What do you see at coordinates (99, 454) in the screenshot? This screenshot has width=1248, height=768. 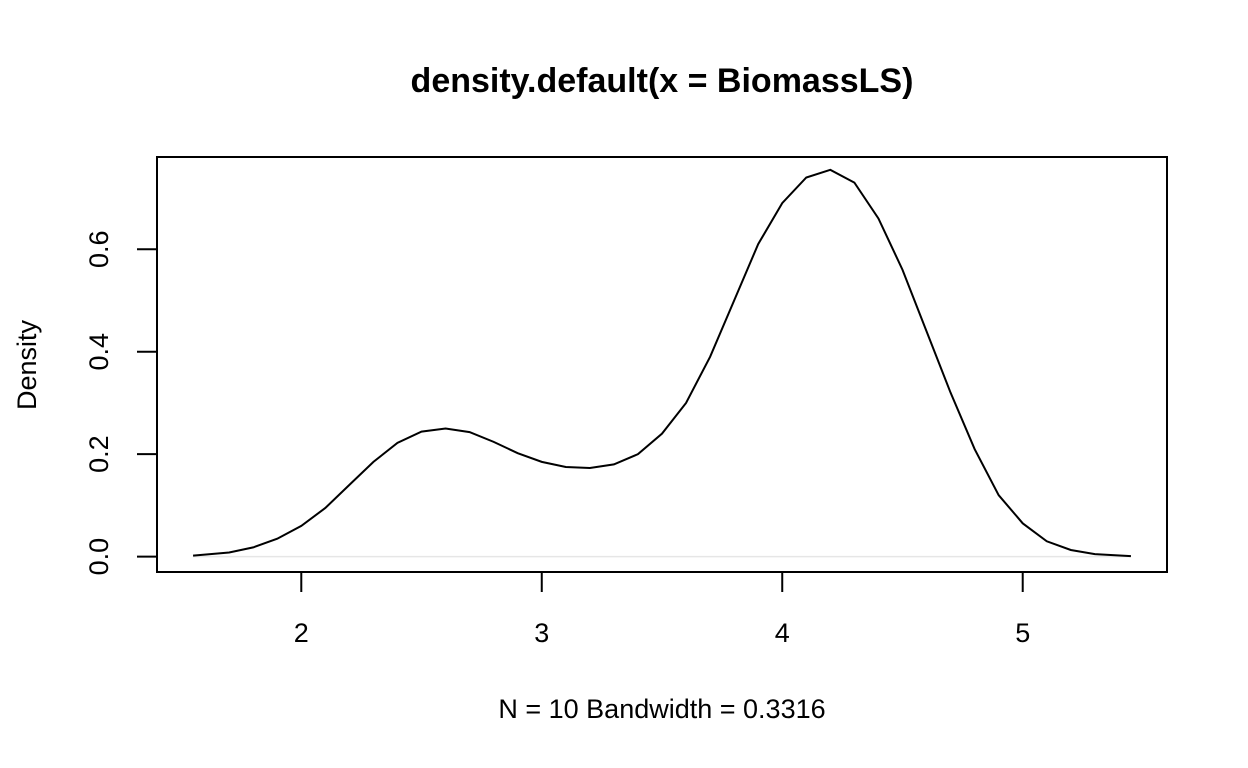 I see `y-tick-label: 0.2` at bounding box center [99, 454].